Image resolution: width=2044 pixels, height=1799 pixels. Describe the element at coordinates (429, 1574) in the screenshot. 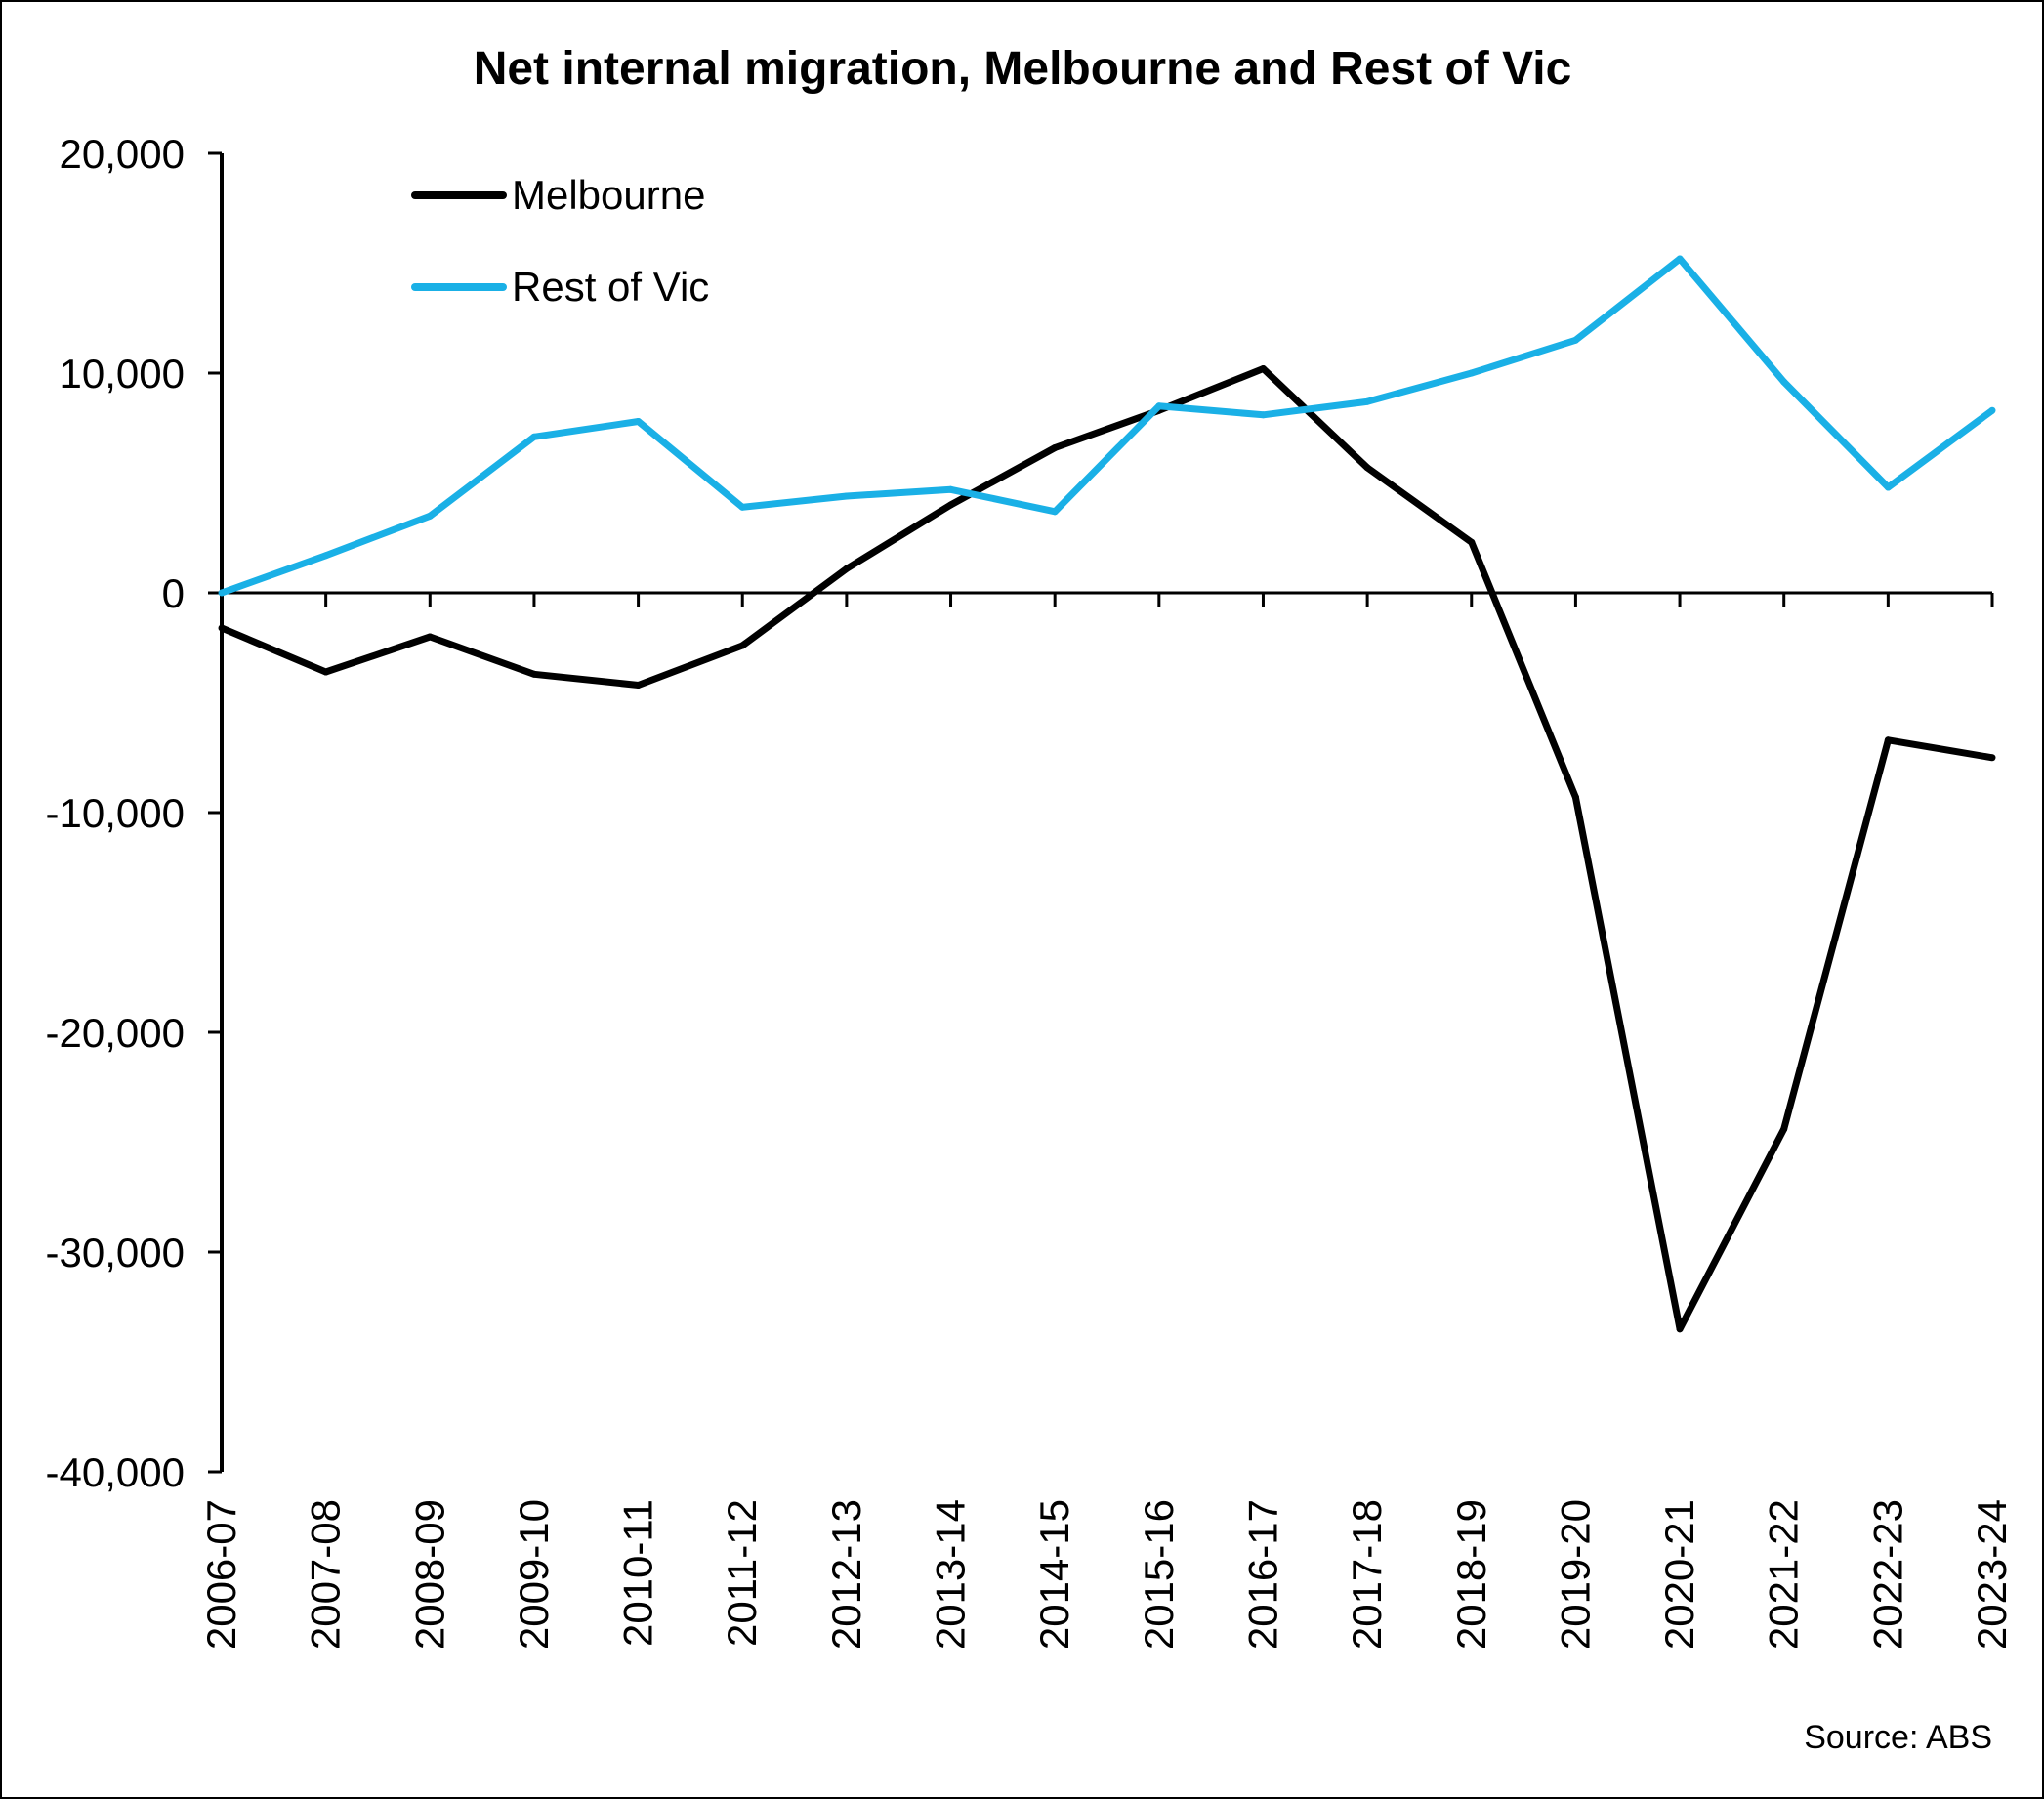

I see `x-tick-label: 2008-09` at that location.